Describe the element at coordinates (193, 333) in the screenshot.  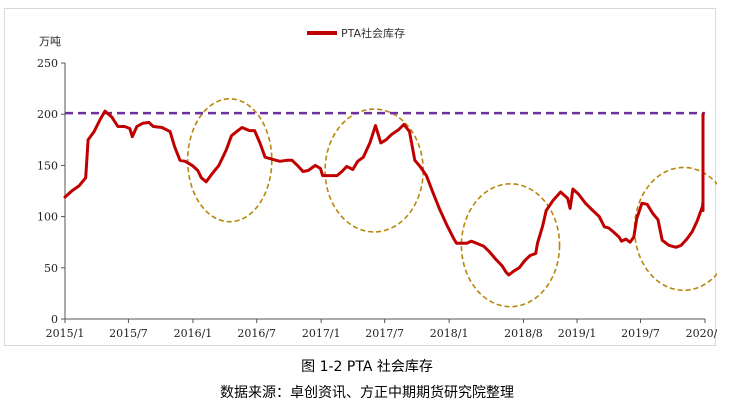
I see `x-tick-label: 2016/1` at that location.